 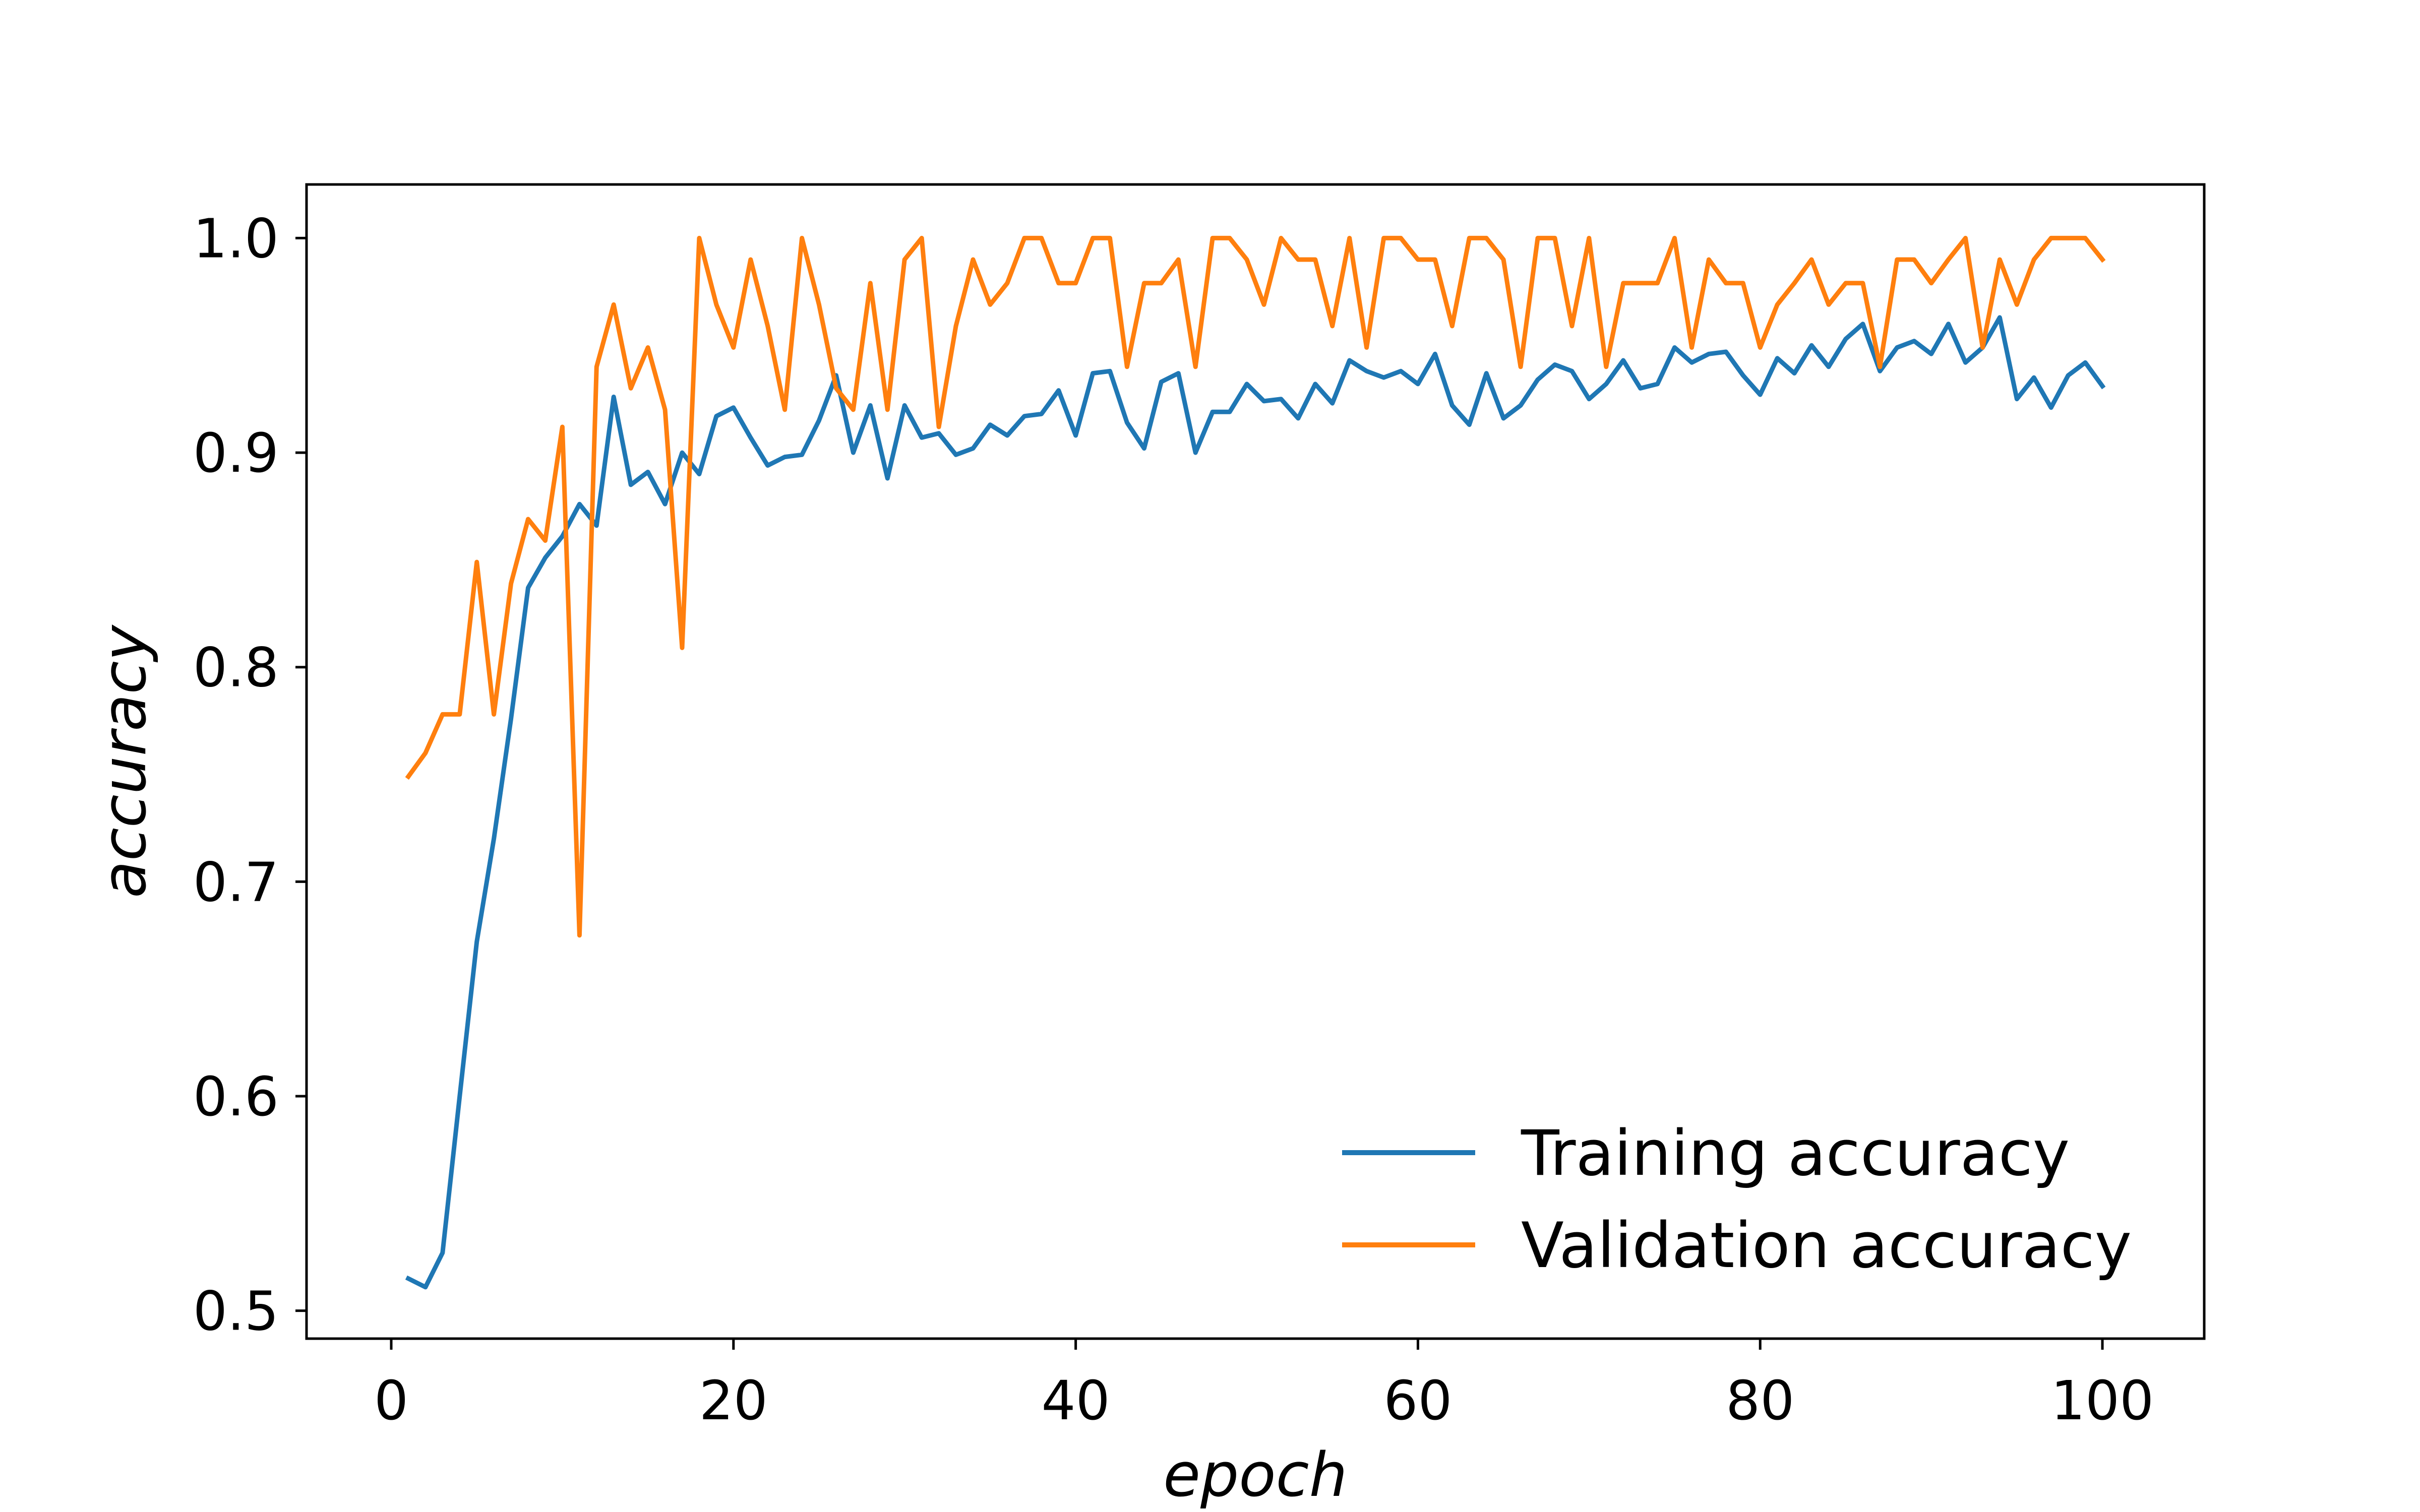 What do you see at coordinates (1264, 1385) in the screenshot?
I see `x-axis: 0 20 40 60 80 100` at bounding box center [1264, 1385].